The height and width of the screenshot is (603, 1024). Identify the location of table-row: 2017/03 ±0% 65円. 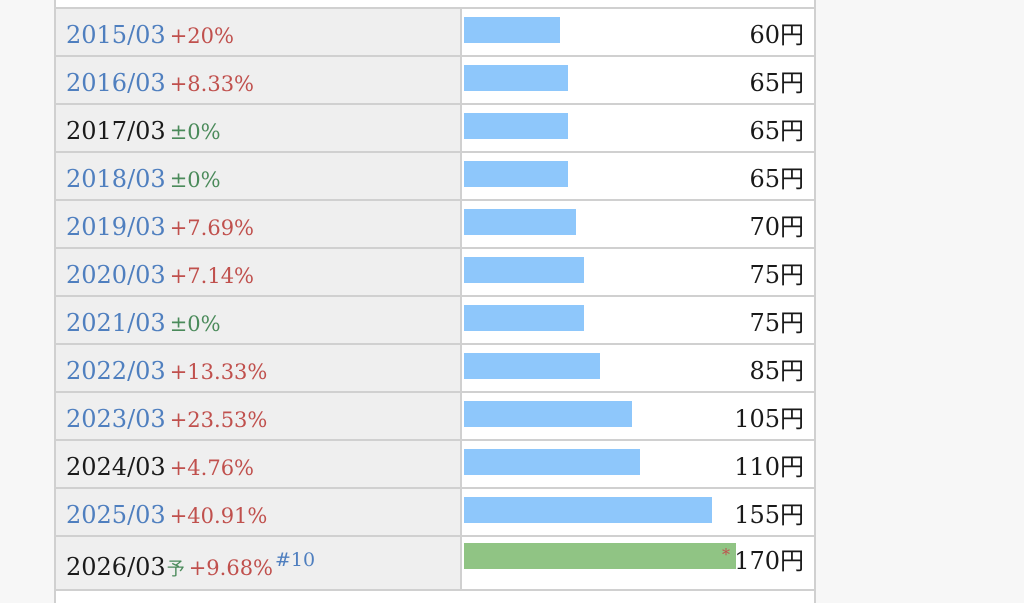
(435, 129).